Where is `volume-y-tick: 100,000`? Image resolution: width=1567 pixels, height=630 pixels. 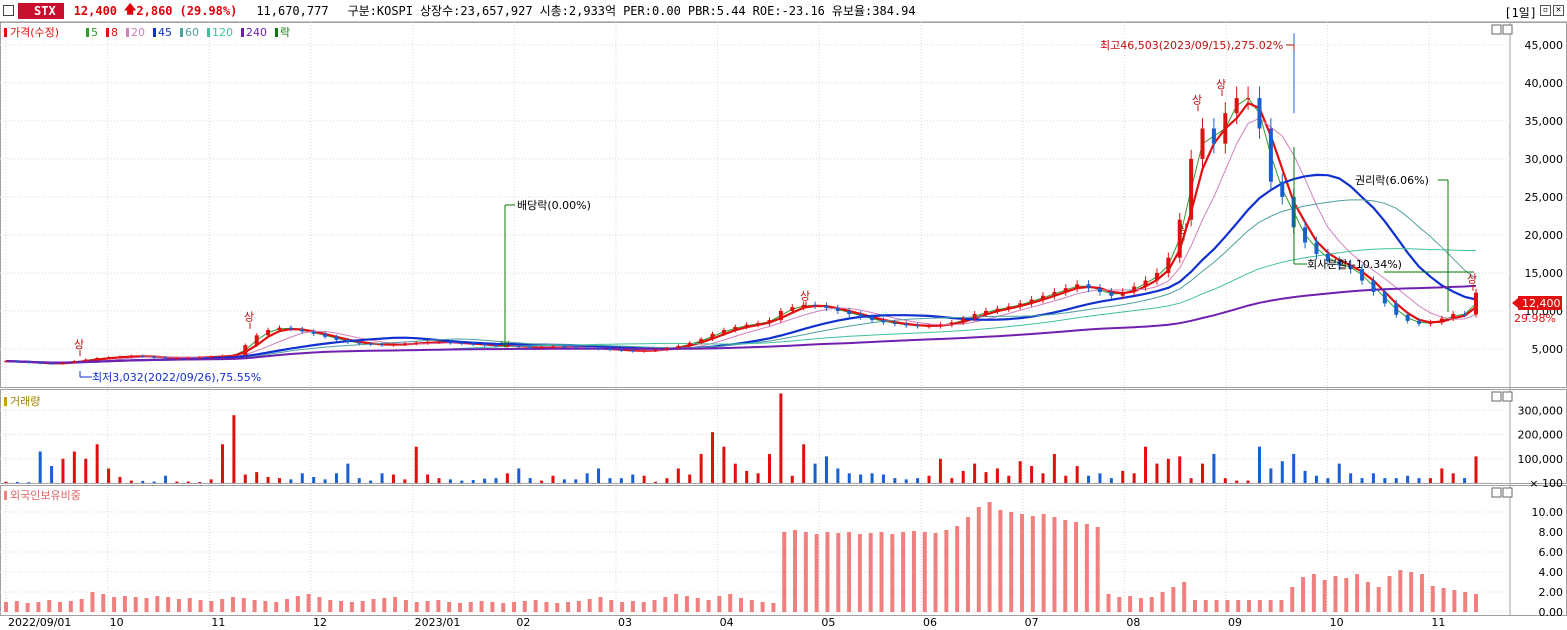
volume-y-tick: 100,000 is located at coordinates (1541, 459).